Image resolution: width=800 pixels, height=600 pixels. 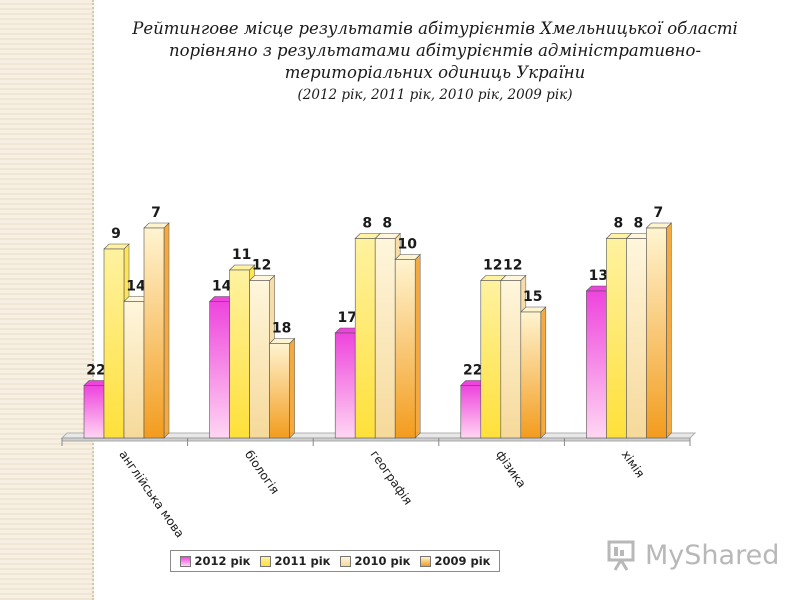 What do you see at coordinates (302, 561) in the screenshot?
I see `legend-label: 2011 рік` at bounding box center [302, 561].